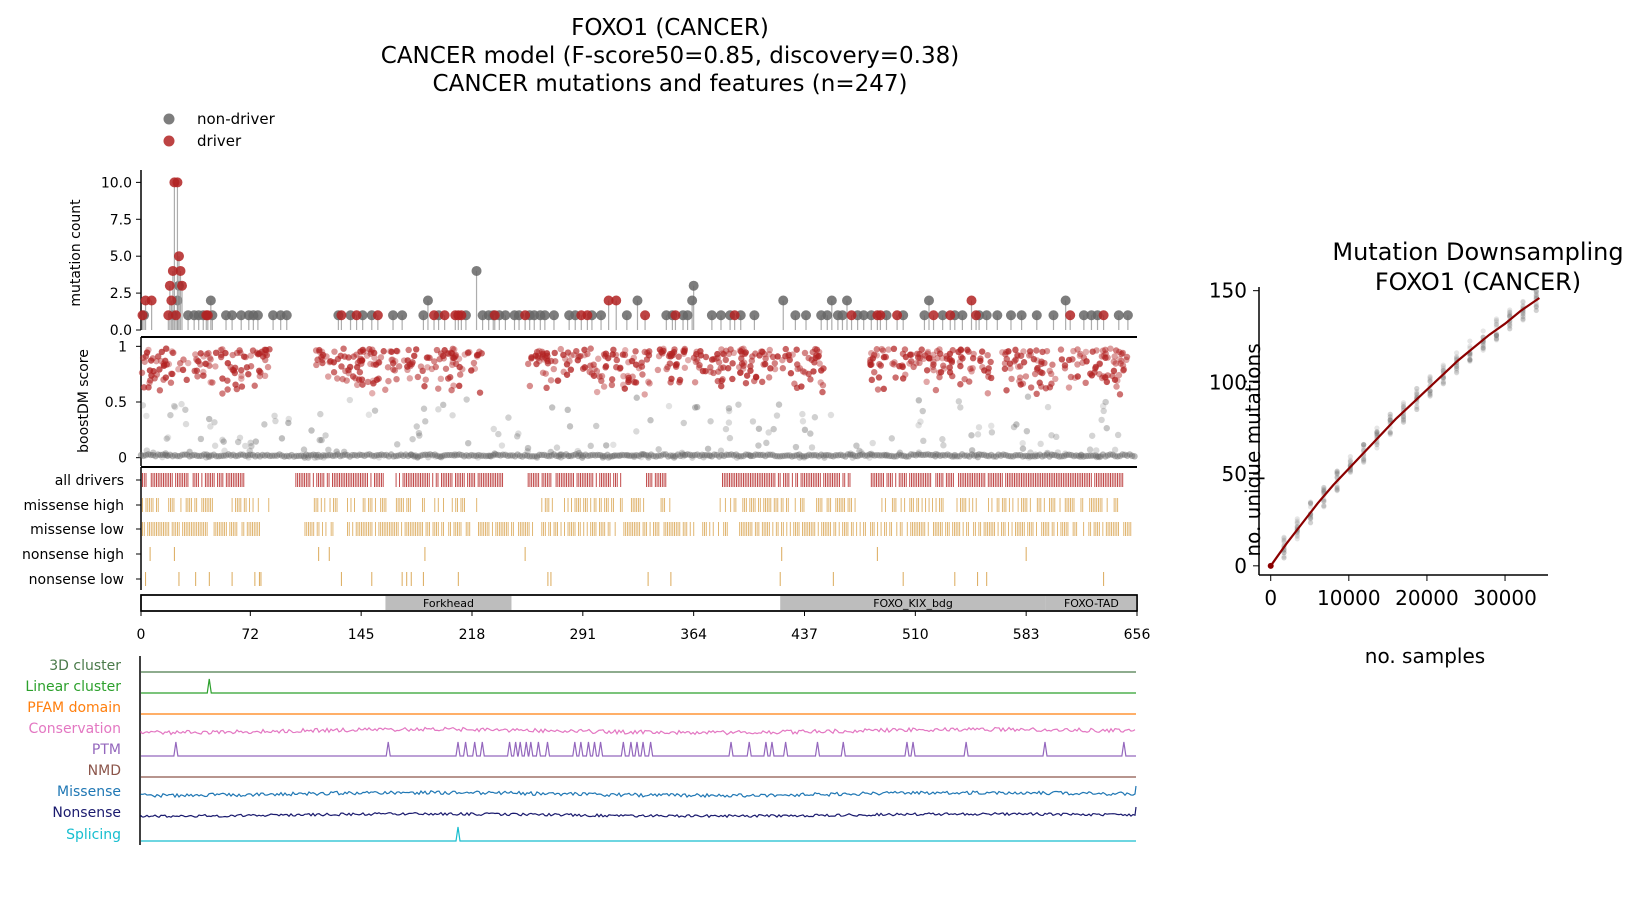 The width and height of the screenshot is (1645, 905). I want to click on feature-line, so click(638, 749).